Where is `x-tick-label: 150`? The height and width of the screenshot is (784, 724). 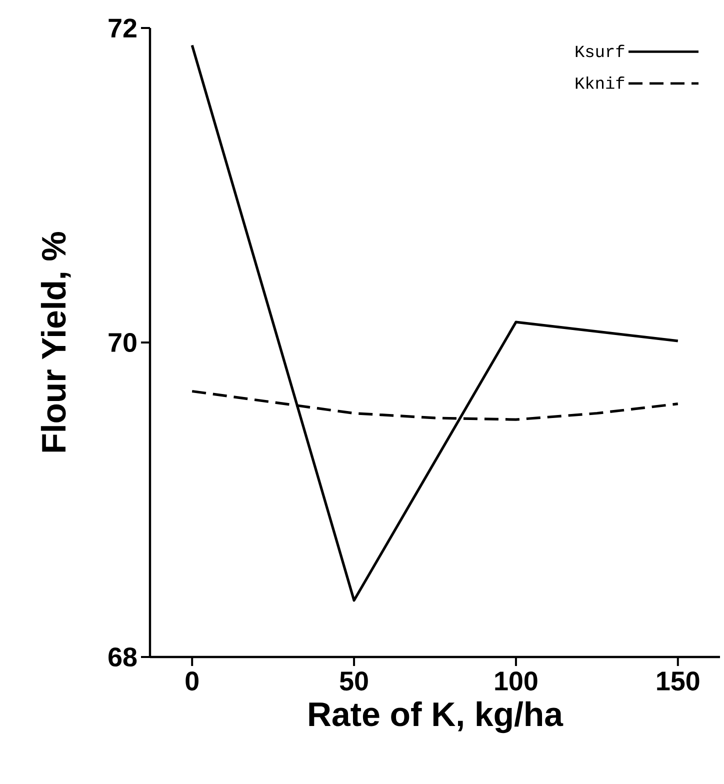 x-tick-label: 150 is located at coordinates (678, 681).